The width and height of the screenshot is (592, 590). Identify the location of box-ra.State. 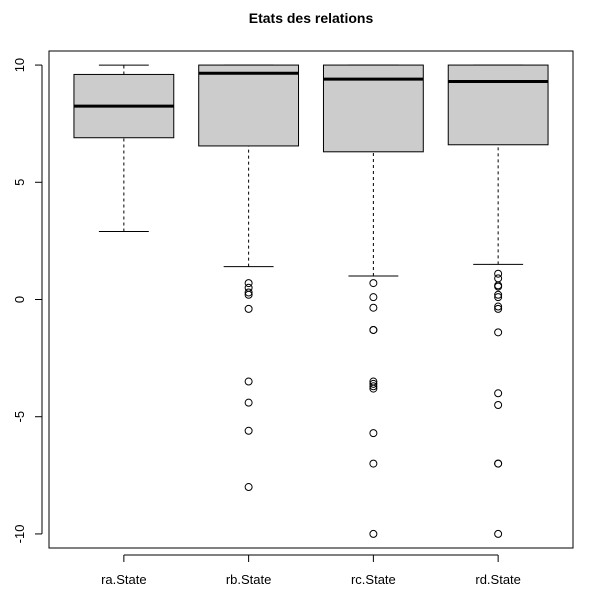
(124, 148).